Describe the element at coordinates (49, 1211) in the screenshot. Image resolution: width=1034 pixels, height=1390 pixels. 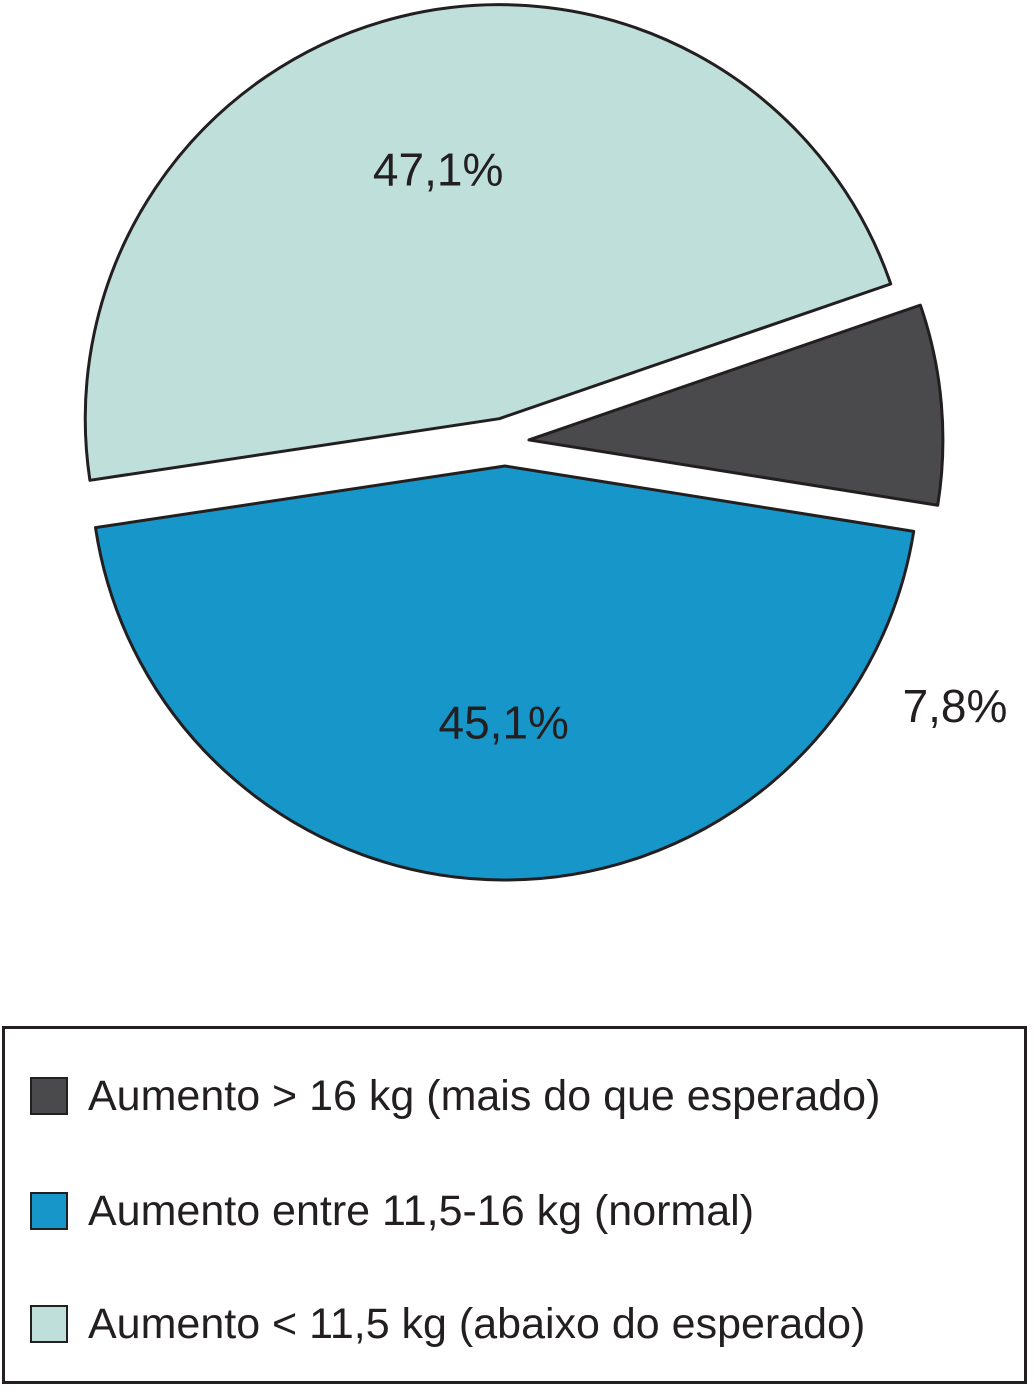
I see `legend-swatch-normal` at that location.